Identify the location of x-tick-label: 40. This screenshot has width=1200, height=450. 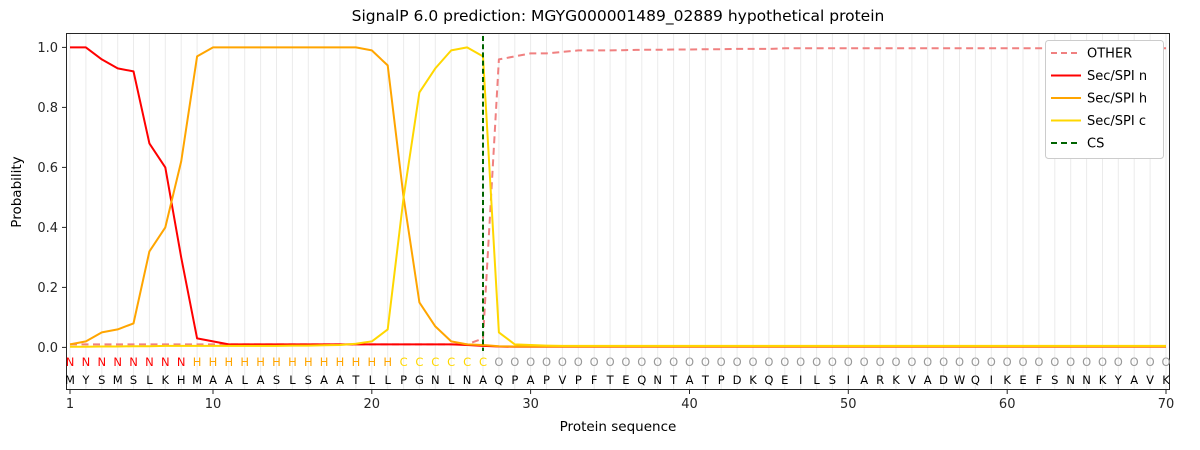
(689, 404).